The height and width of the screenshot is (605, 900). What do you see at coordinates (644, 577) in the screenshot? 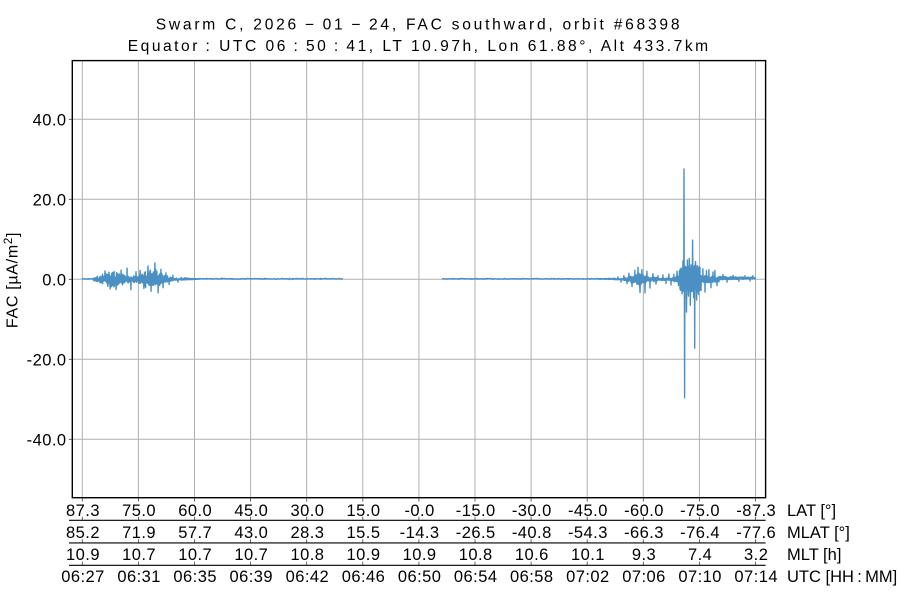
I see `svg-text: 07:06` at bounding box center [644, 577].